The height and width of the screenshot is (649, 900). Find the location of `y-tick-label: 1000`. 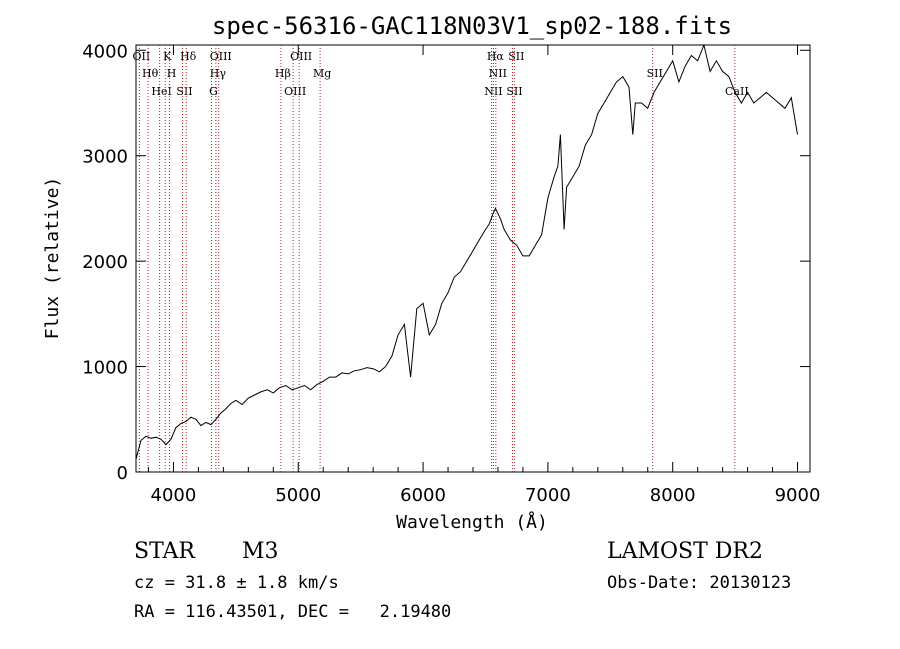

y-tick-label: 1000 is located at coordinates (105, 368).